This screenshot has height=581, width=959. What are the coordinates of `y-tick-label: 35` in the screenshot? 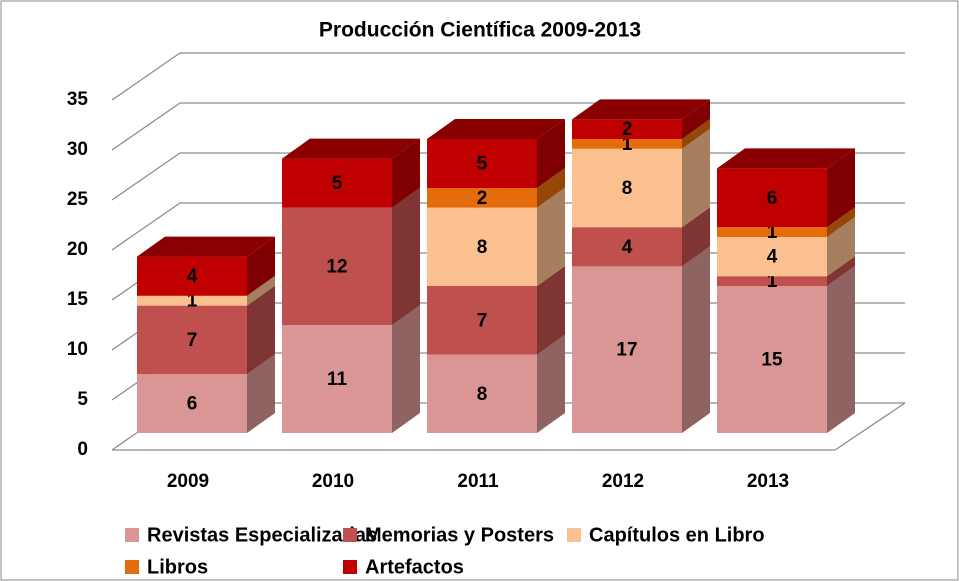 It's located at (78, 99).